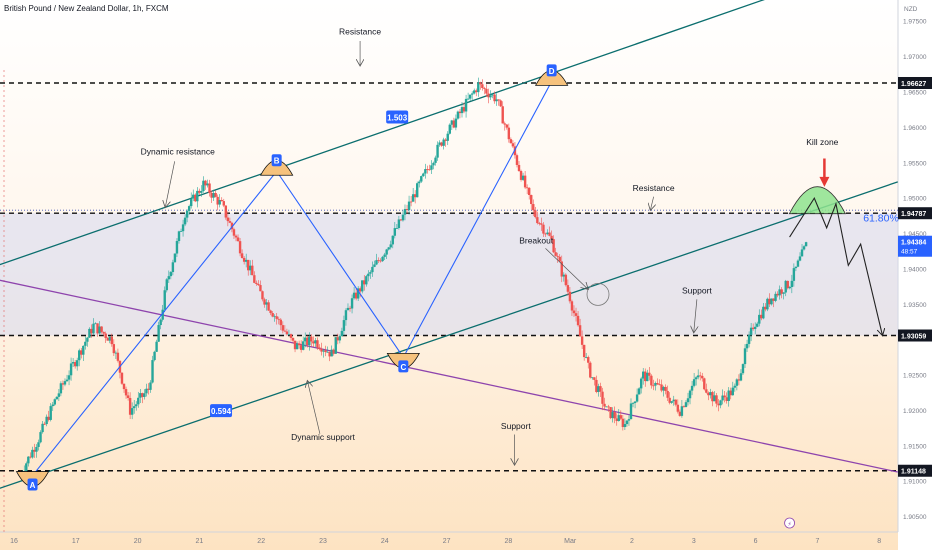  What do you see at coordinates (570, 541) in the screenshot?
I see `time-axis-tick: Mar` at bounding box center [570, 541].